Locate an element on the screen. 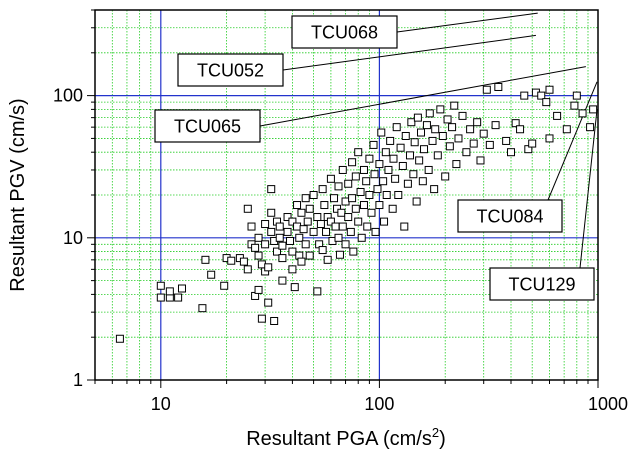 This screenshot has width=628, height=459. x-tick-label: 100 is located at coordinates (379, 404).